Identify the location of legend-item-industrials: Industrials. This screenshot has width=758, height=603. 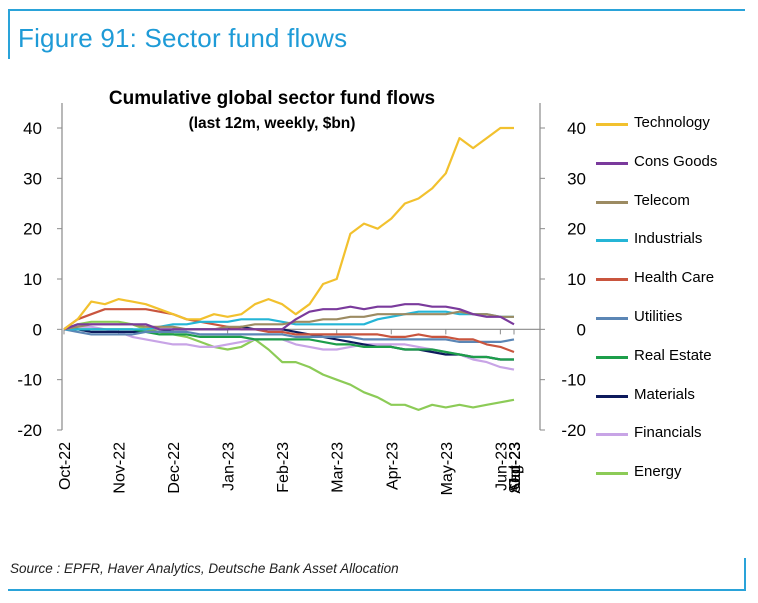
(676, 240).